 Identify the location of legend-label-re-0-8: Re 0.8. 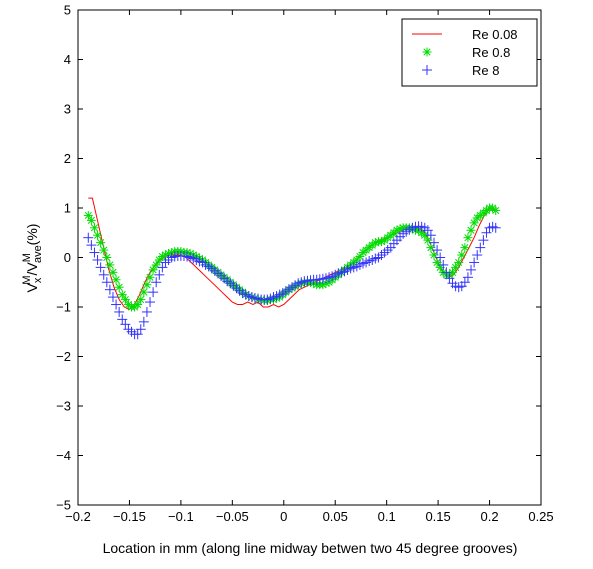
(491, 52).